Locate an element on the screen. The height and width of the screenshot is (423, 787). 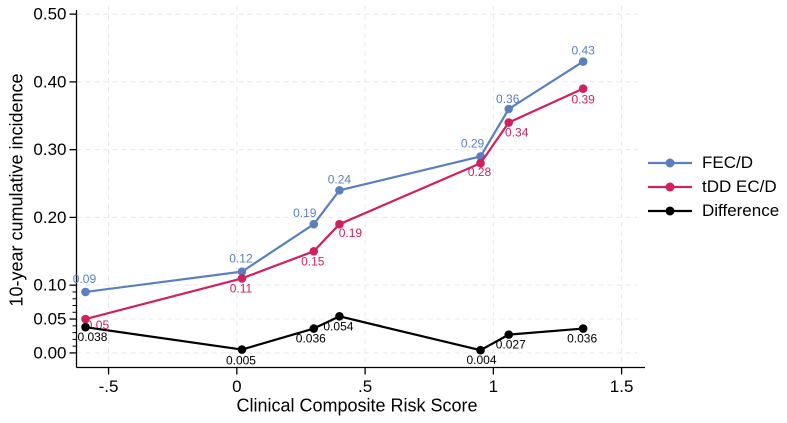
point-label-tdd-ec-d: 0.39 is located at coordinates (583, 100).